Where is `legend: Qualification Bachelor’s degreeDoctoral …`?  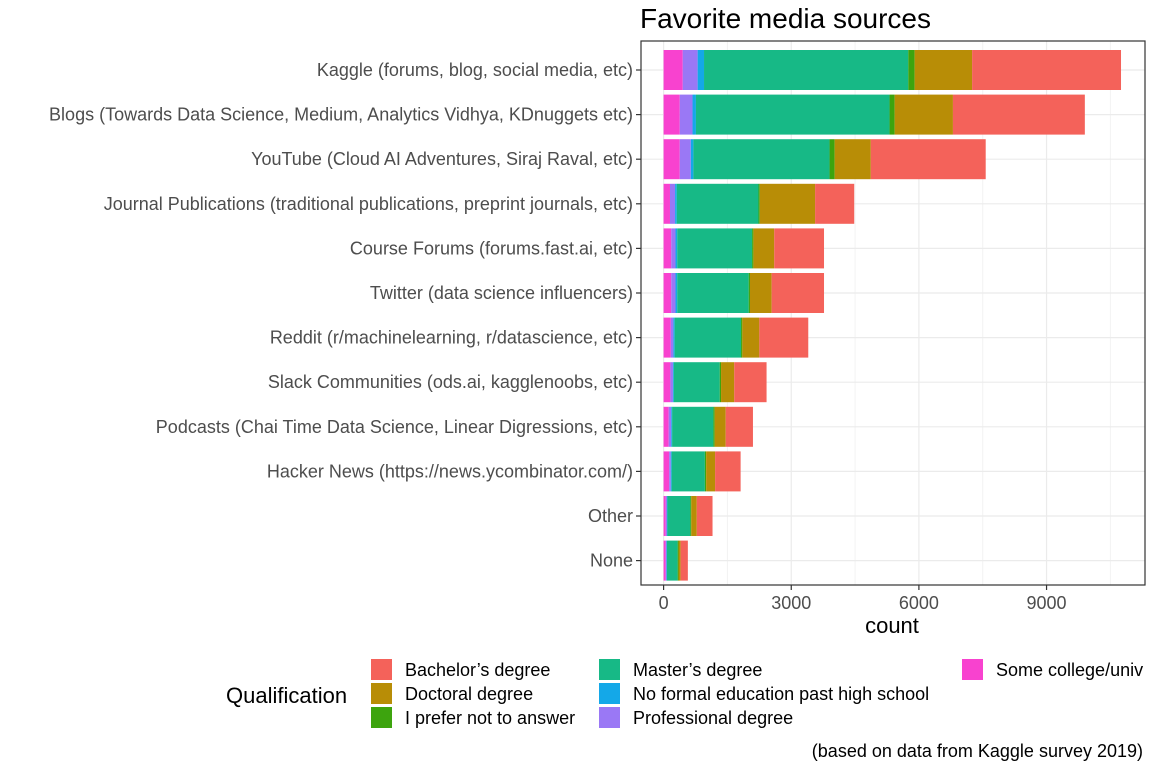 legend: Qualification Bachelor’s degreeDoctoral … is located at coordinates (684, 693).